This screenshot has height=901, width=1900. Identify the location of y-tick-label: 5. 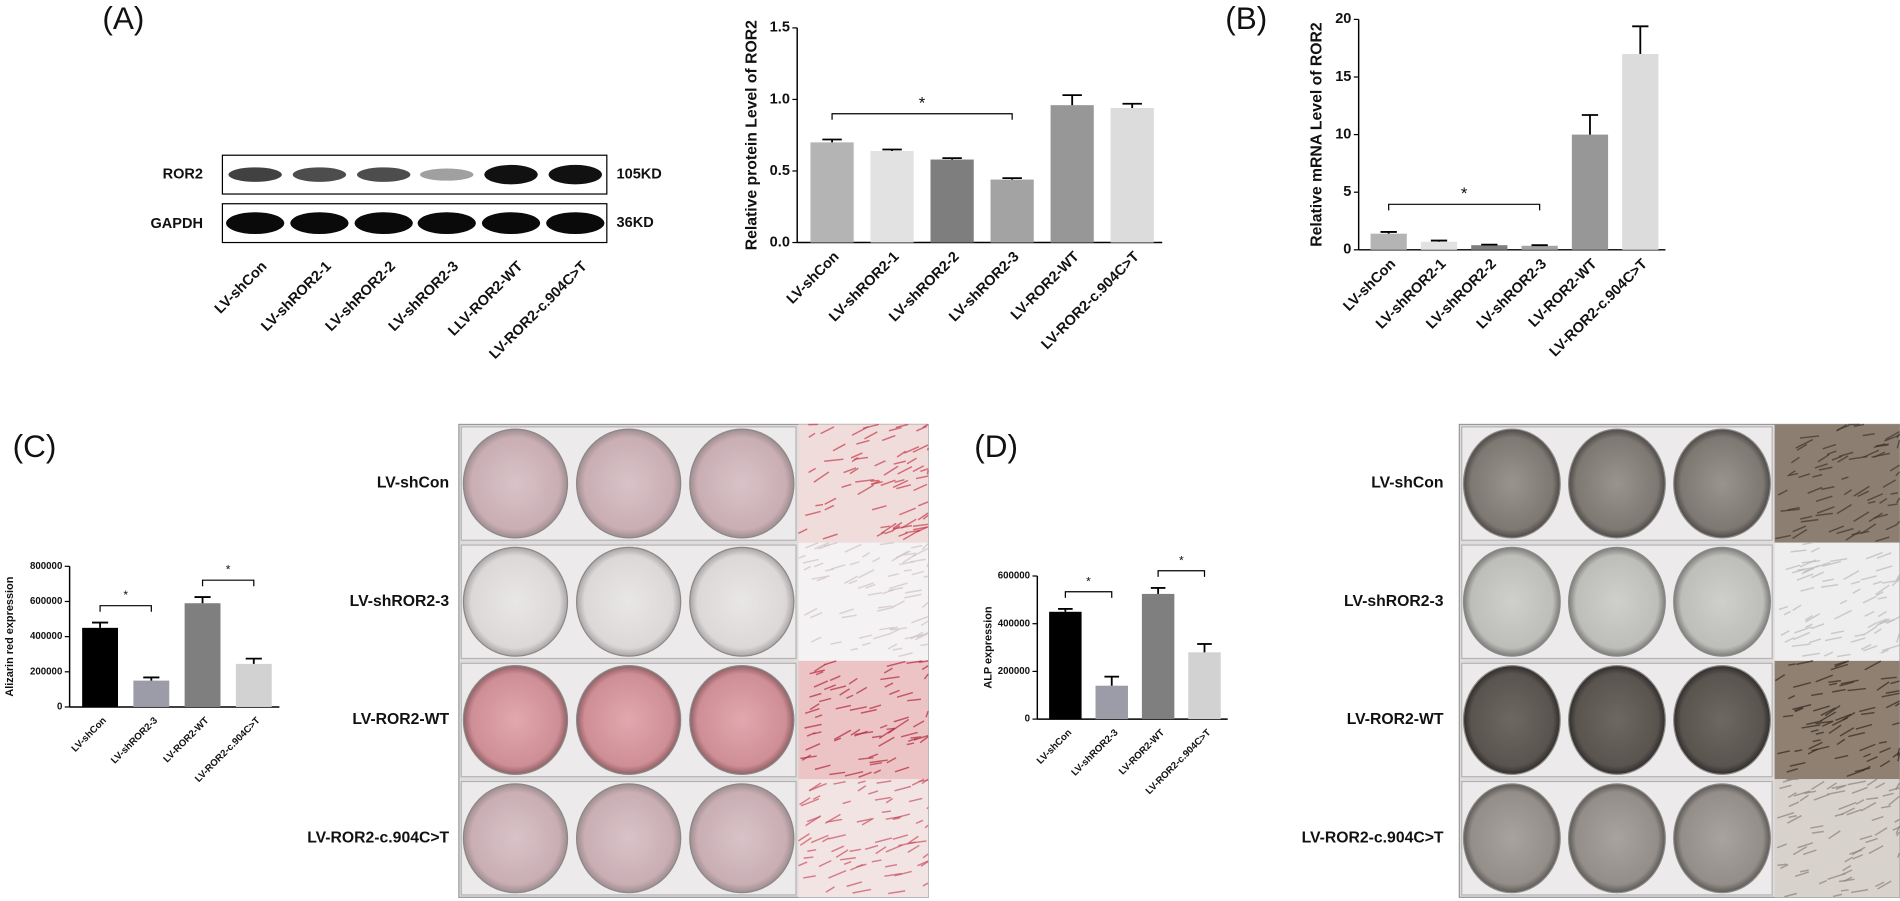
(1347, 192).